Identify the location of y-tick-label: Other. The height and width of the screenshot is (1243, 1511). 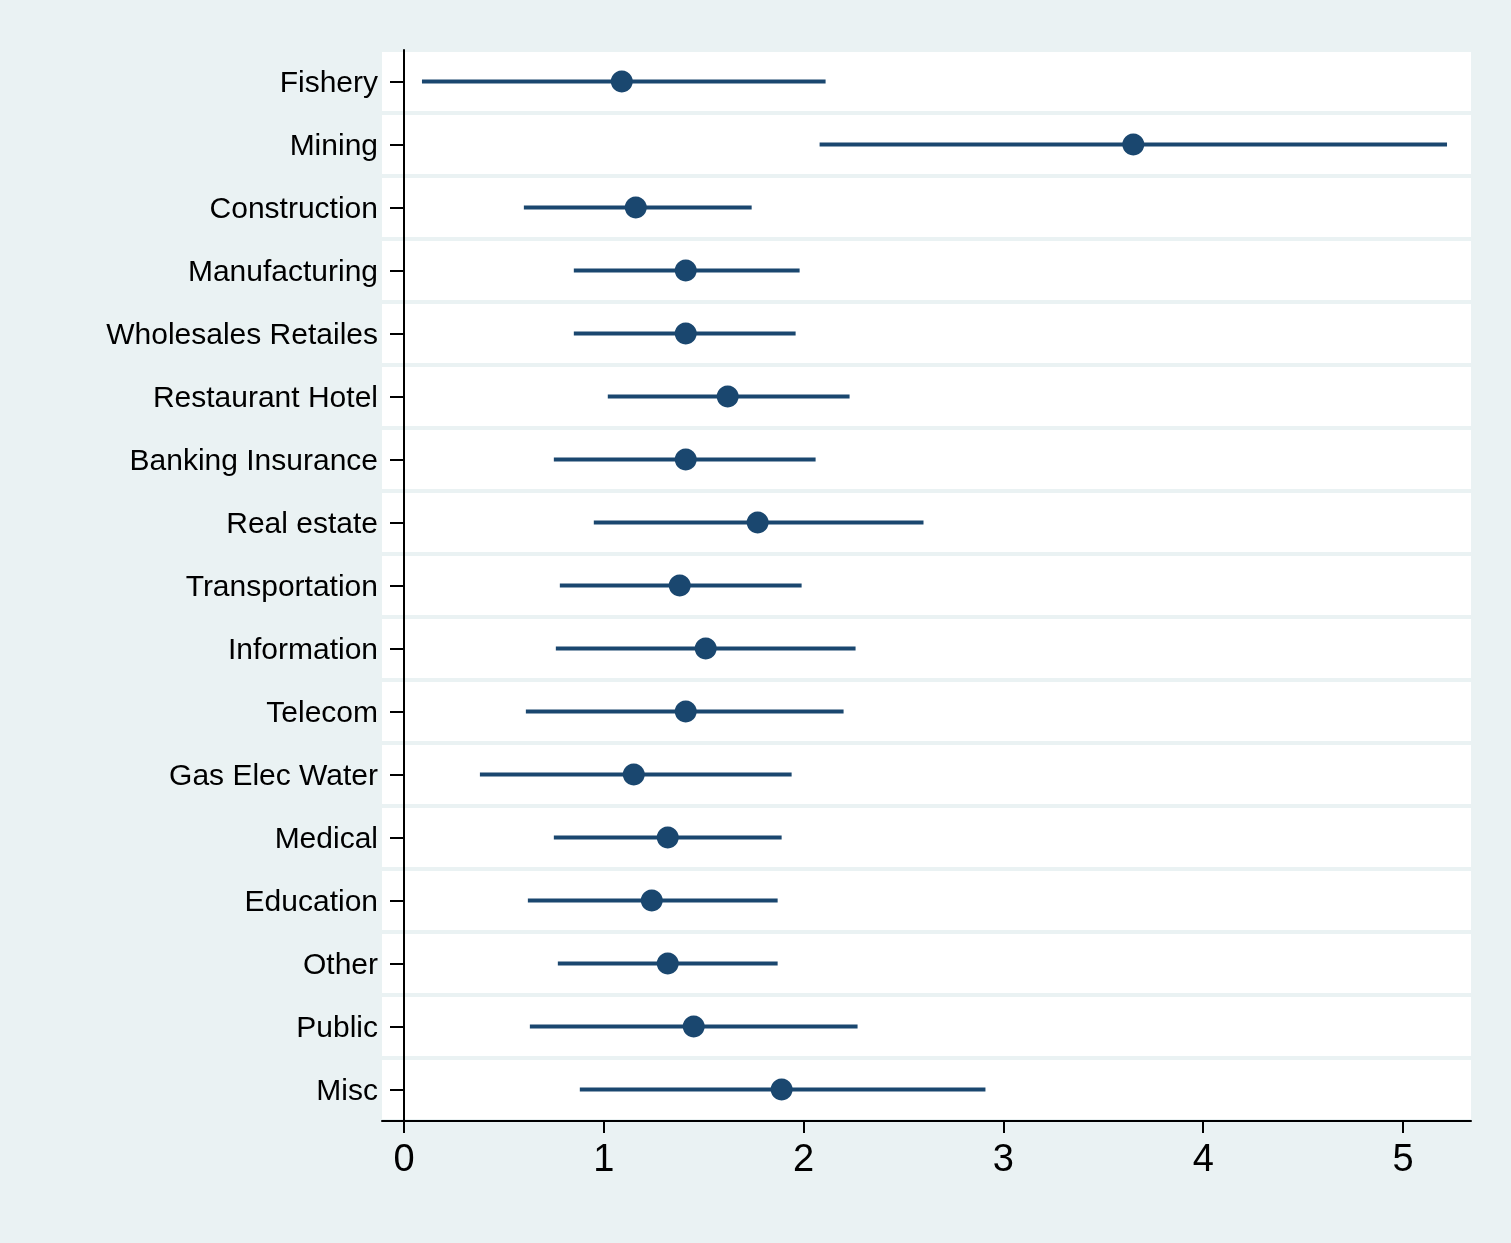
(340, 963).